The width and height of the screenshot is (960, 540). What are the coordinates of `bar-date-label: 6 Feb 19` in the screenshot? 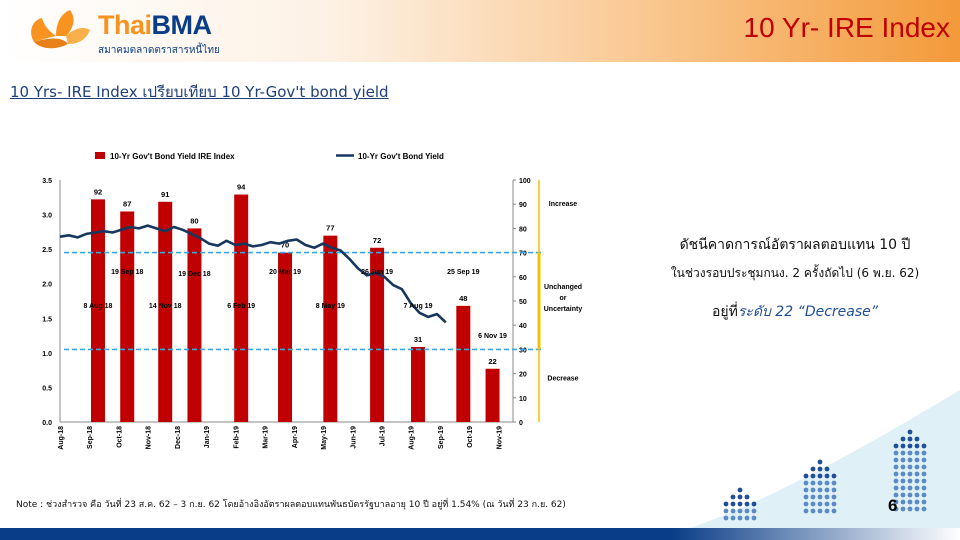 It's located at (241, 306).